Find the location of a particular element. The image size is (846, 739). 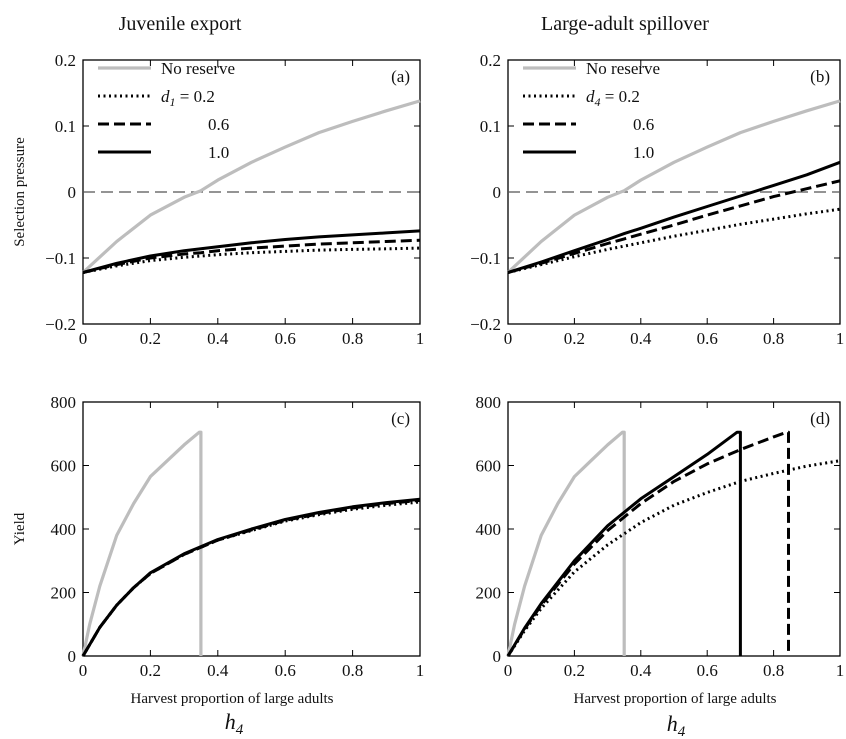

column-title-juvenile-export: Juvenile export is located at coordinates (180, 24).